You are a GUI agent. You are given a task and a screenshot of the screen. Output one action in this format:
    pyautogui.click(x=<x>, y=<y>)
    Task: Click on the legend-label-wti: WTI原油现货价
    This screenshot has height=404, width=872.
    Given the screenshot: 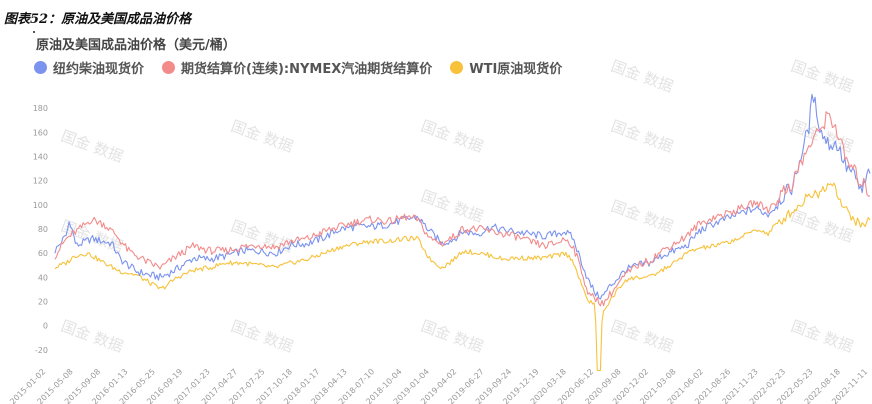 What is the action you would take?
    pyautogui.click(x=516, y=69)
    